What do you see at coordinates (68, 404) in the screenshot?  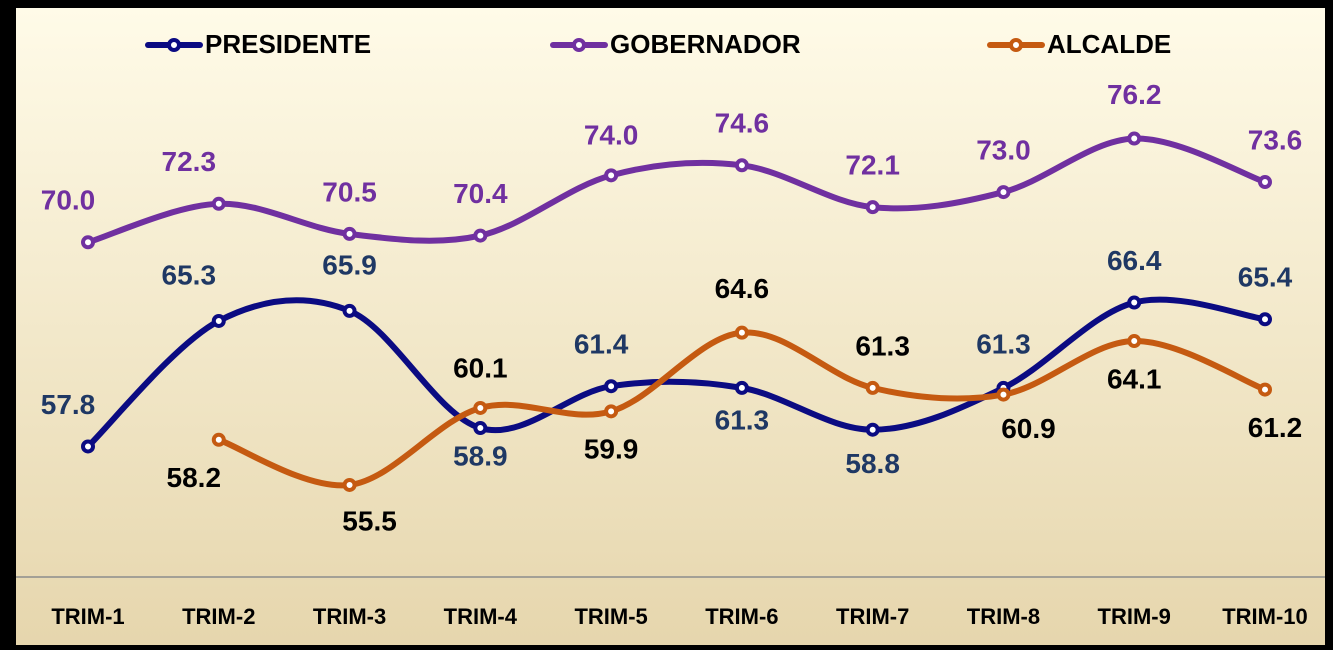 I see `data-label: 57.8` at bounding box center [68, 404].